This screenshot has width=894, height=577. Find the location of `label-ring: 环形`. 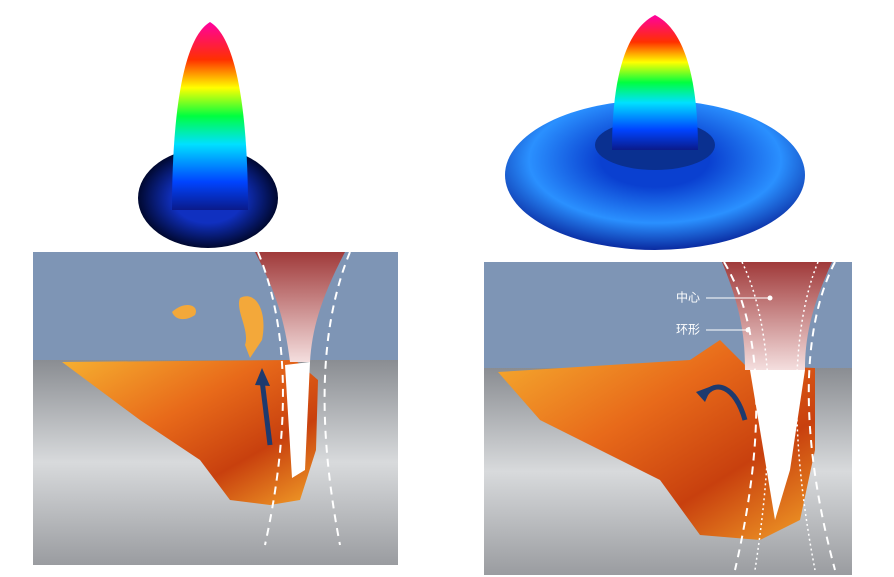

label-ring: 环形 is located at coordinates (688, 330).